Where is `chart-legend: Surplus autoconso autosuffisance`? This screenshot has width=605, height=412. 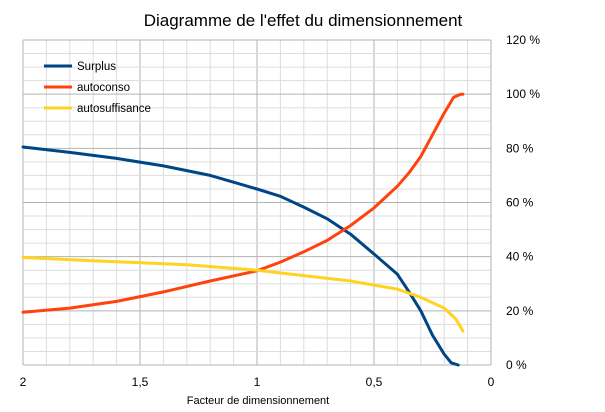 chart-legend: Surplus autoconso autosuffisance is located at coordinates (97, 88).